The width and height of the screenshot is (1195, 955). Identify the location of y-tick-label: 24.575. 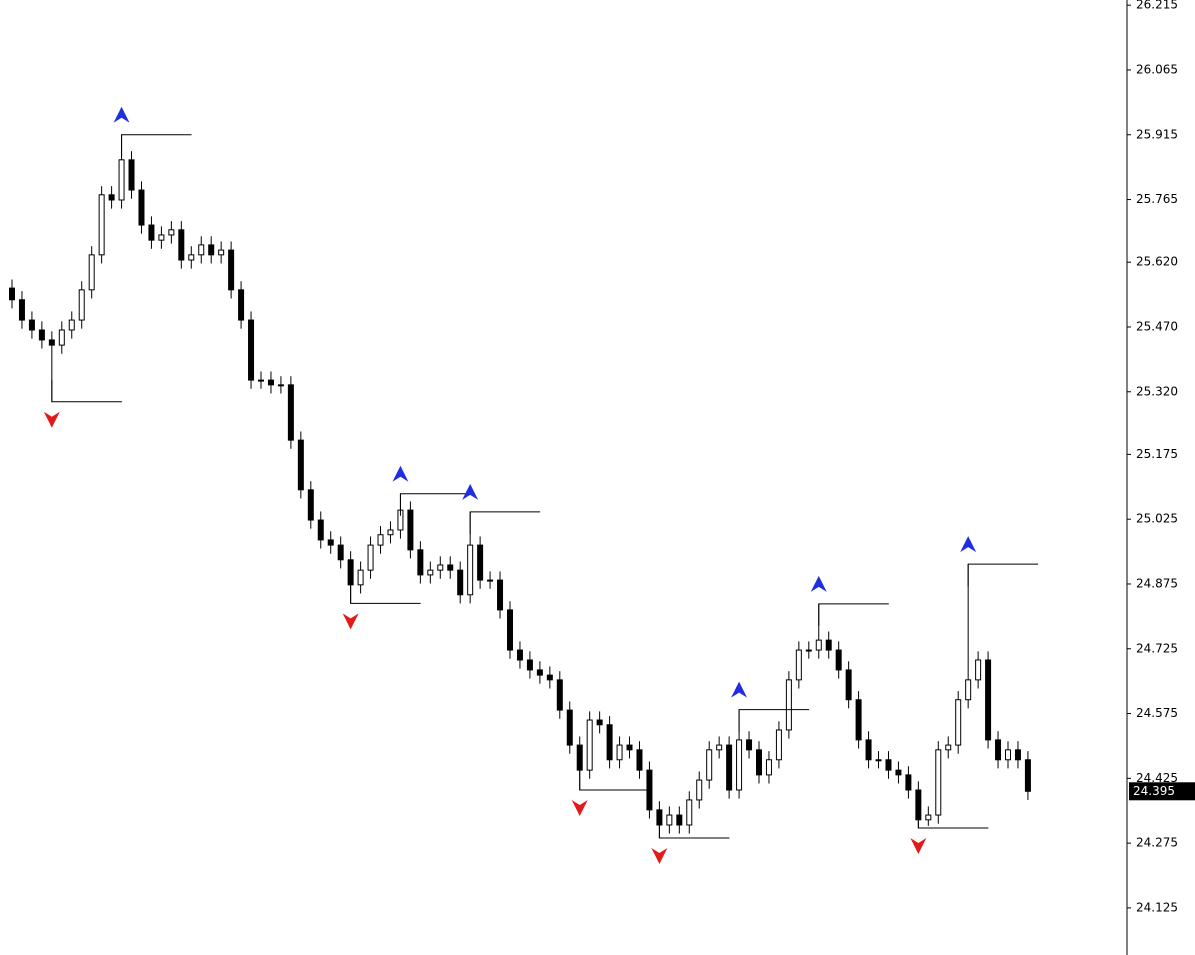
(1157, 713).